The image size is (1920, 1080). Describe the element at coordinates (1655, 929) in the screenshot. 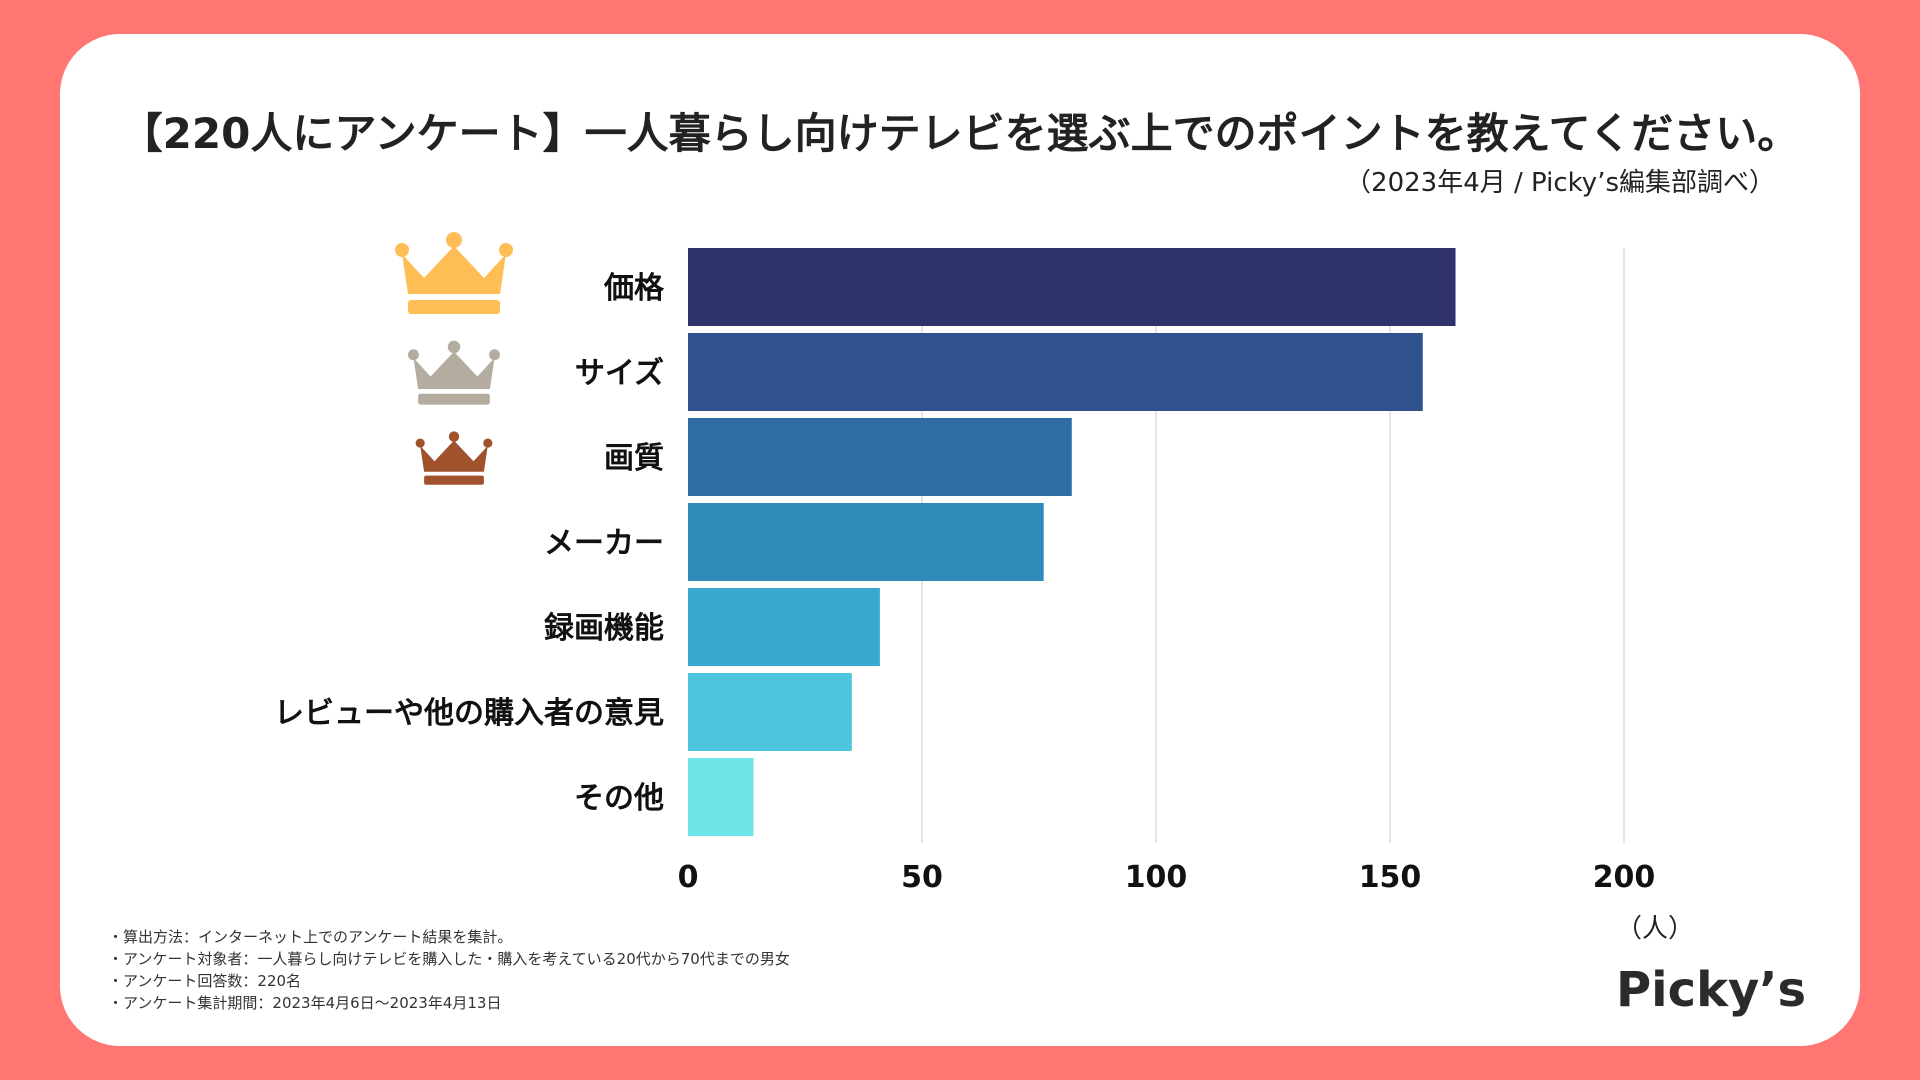

I see `x-axis-unit-label: （人）` at that location.